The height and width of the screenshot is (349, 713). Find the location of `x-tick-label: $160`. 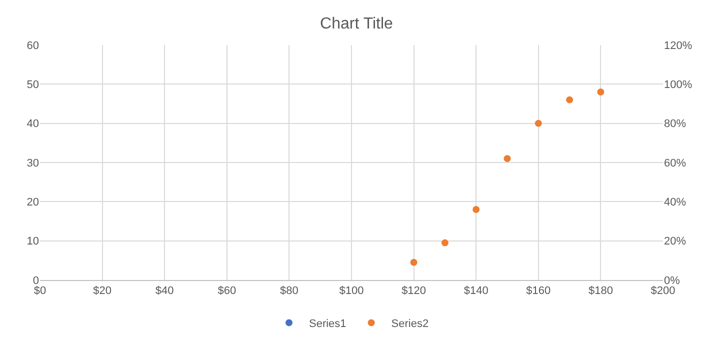

x-tick-label: $160 is located at coordinates (538, 291).